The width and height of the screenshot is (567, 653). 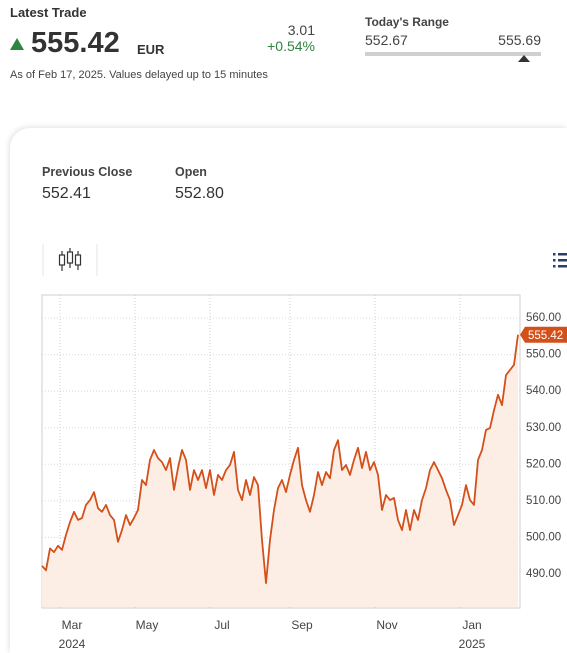 I want to click on x-tick-label: Jul, so click(x=221, y=625).